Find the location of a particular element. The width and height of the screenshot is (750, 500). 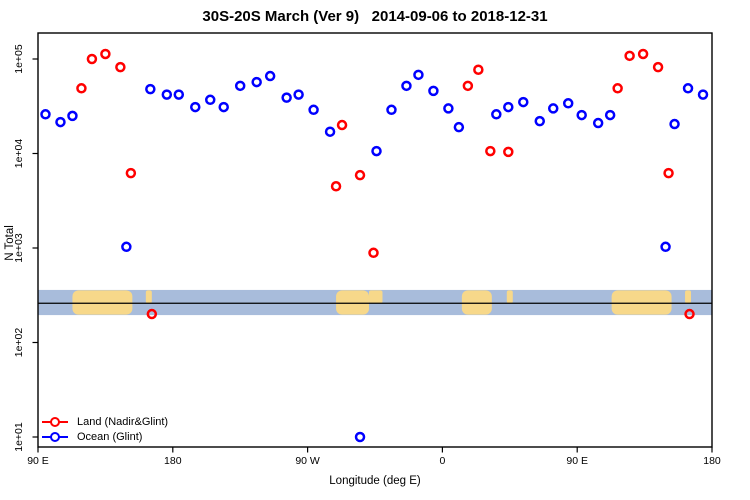

x-tick-label: 90 W is located at coordinates (307, 461).